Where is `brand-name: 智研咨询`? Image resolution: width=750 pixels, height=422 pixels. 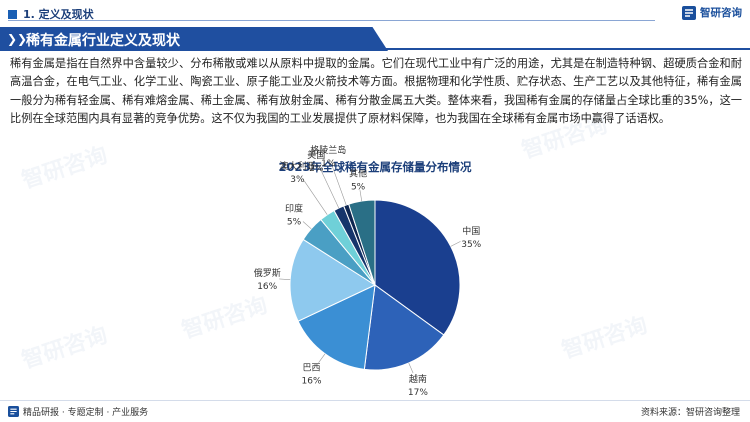
brand-name: 智研咨询 is located at coordinates (721, 13).